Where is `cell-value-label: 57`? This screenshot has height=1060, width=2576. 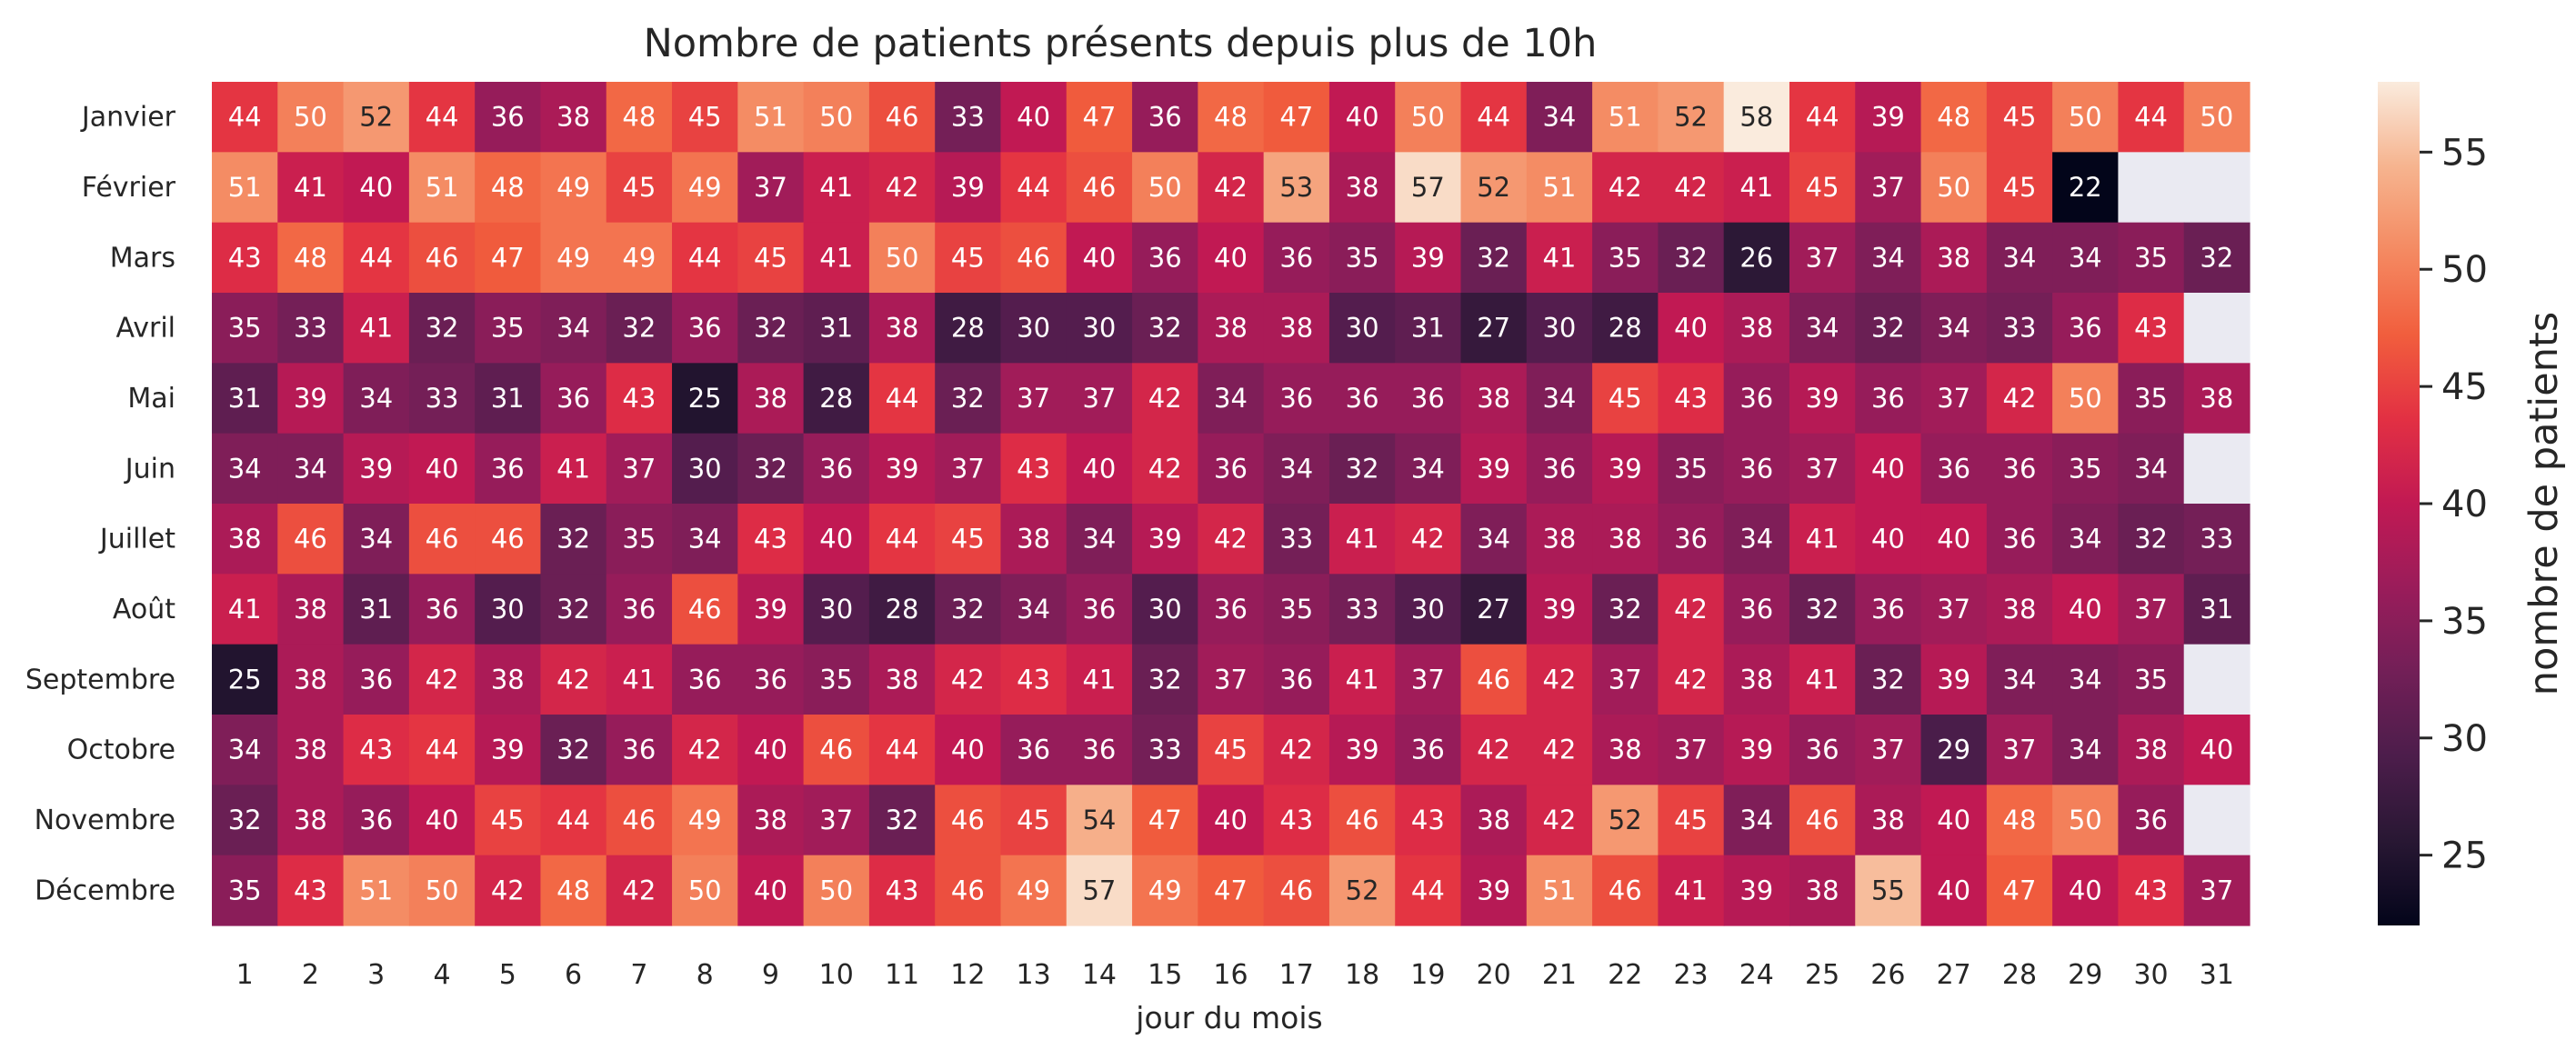
cell-value-label: 57 is located at coordinates (1428, 188).